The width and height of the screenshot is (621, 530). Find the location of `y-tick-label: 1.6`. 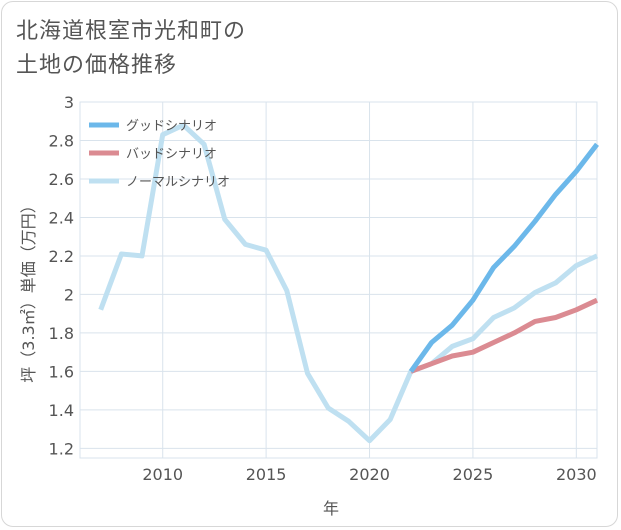

y-tick-label: 1.6 is located at coordinates (61, 371).